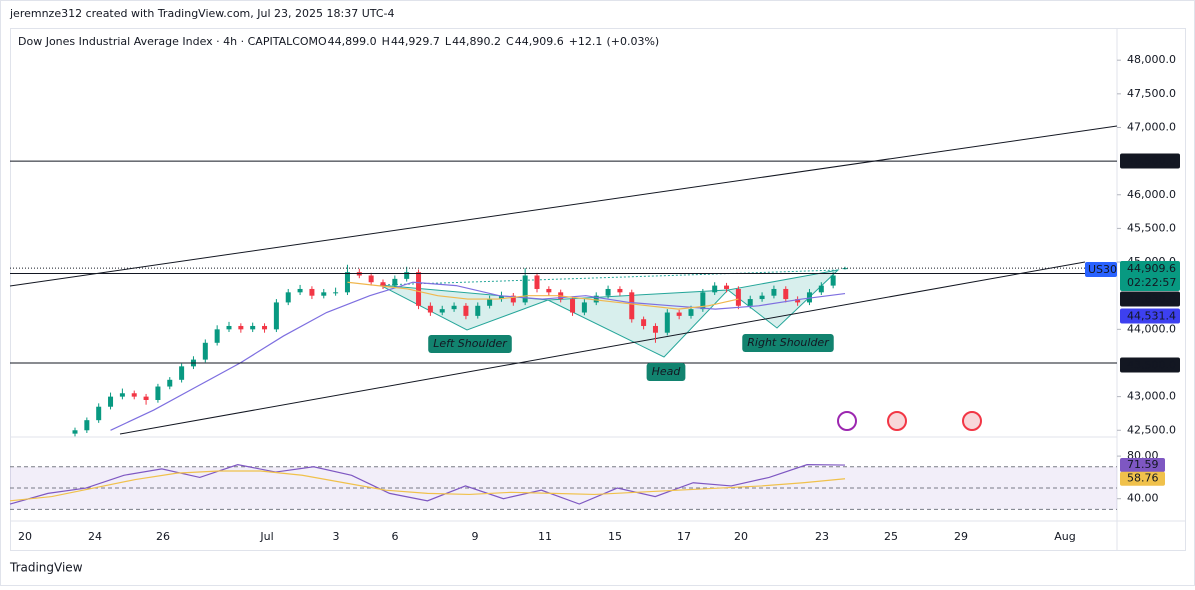 The image size is (1195, 590). Describe the element at coordinates (1143, 478) in the screenshot. I see `rsi-badge-label: 58.76` at that location.